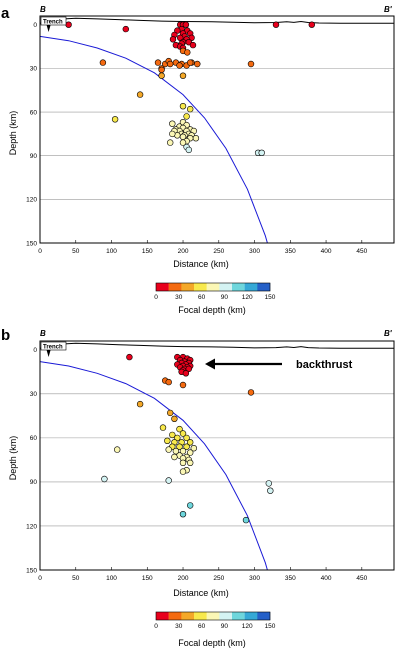 The height and width of the screenshot is (652, 402). I want to click on colorbar-tick-labels: 0 30 60 90 120 150, so click(215, 626).